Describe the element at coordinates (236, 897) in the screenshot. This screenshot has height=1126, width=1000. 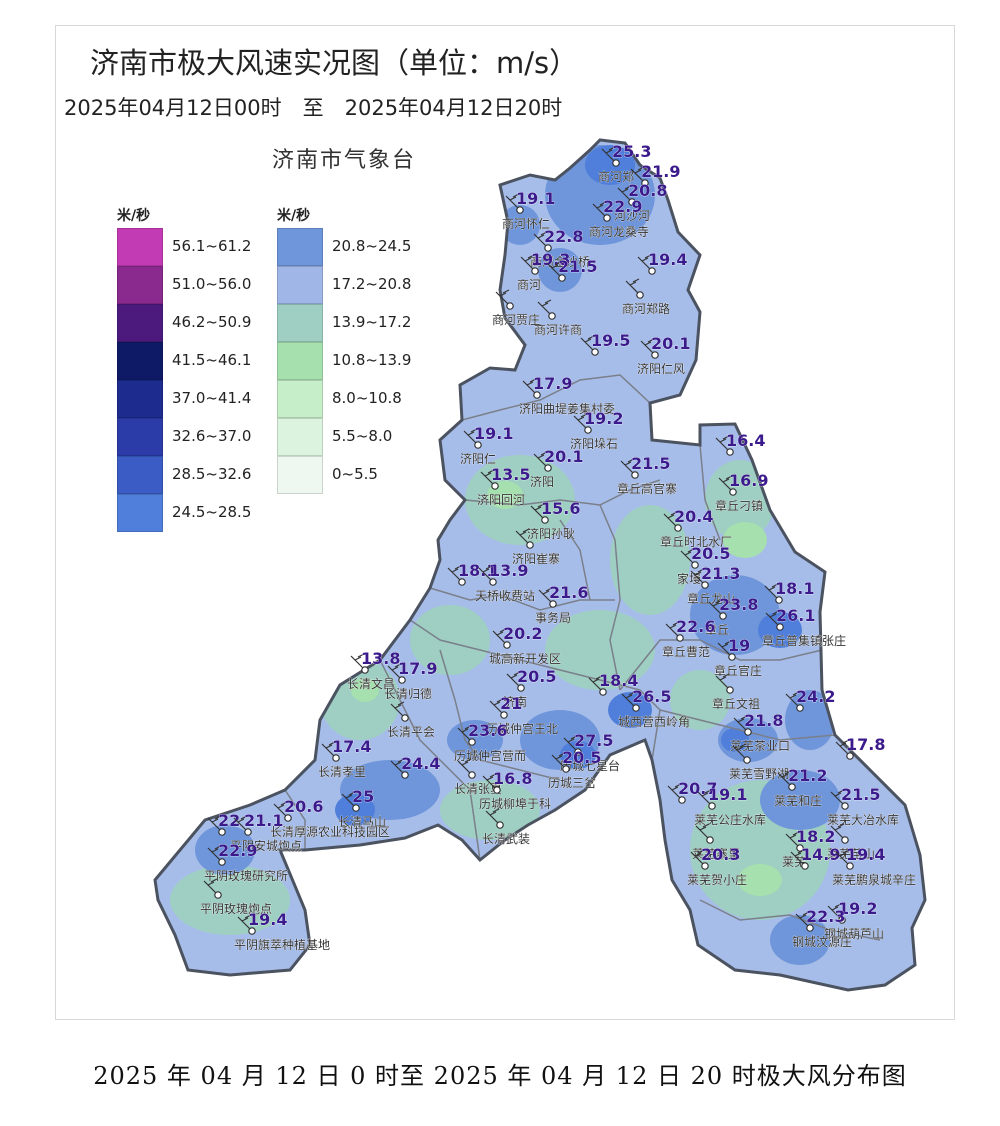
I see `station: 平阴玫瑰炮点` at that location.